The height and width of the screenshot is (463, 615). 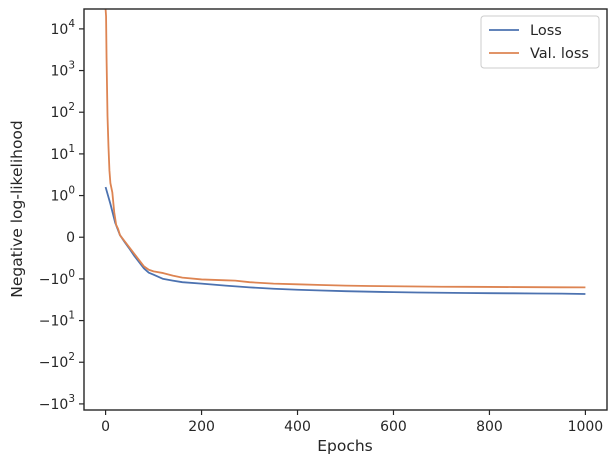 What do you see at coordinates (57, 320) in the screenshot?
I see `y-tick-label: −101` at bounding box center [57, 320].